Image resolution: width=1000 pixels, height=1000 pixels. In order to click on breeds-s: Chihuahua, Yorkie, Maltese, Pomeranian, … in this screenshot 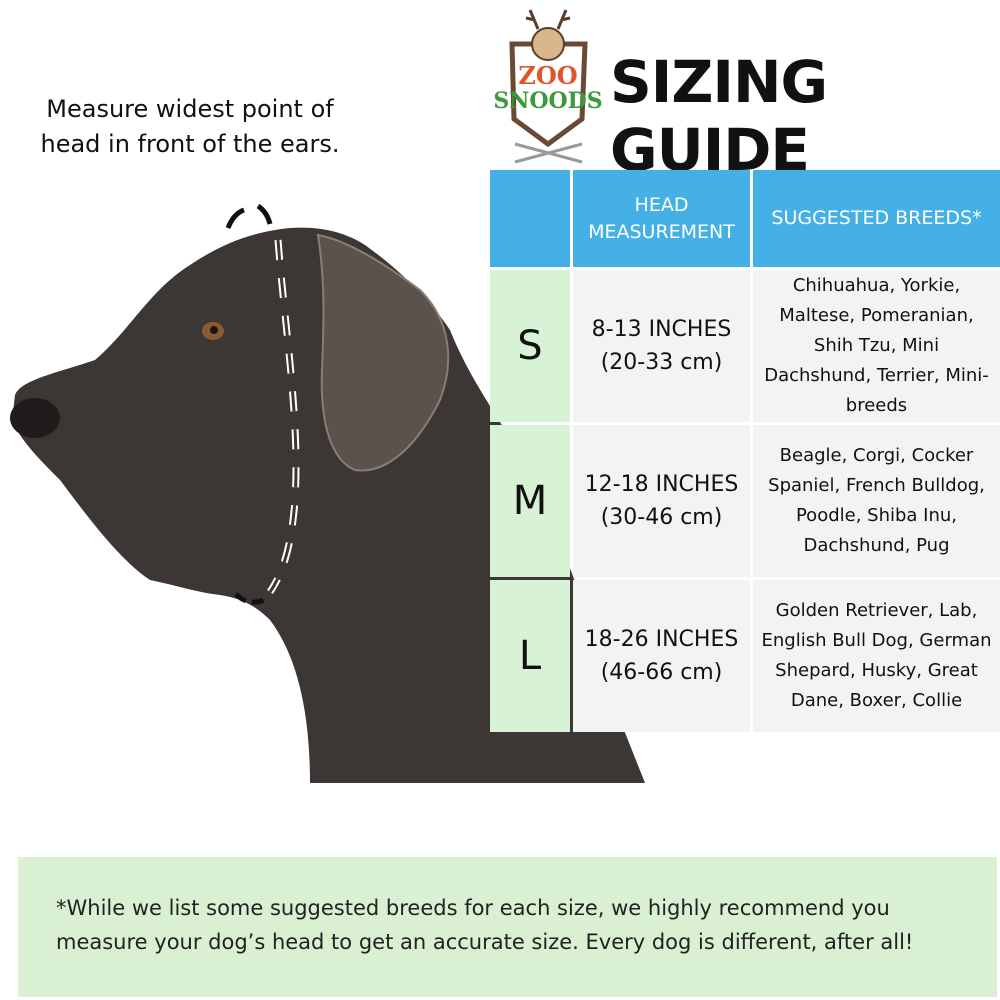, I will do `click(876, 346)`.